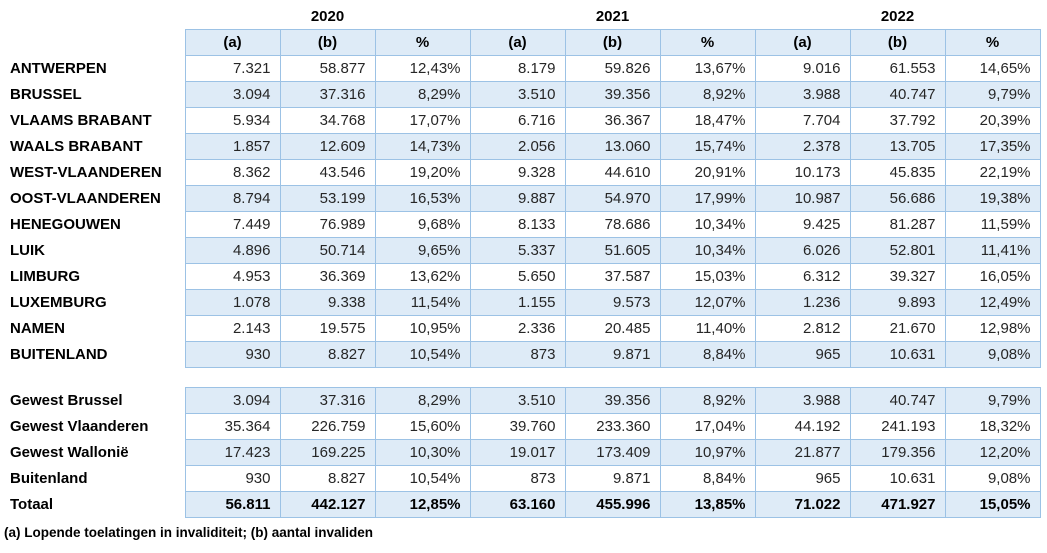 Image resolution: width=1047 pixels, height=553 pixels. What do you see at coordinates (897, 276) in the screenshot?
I see `value-cell: 39.327` at bounding box center [897, 276].